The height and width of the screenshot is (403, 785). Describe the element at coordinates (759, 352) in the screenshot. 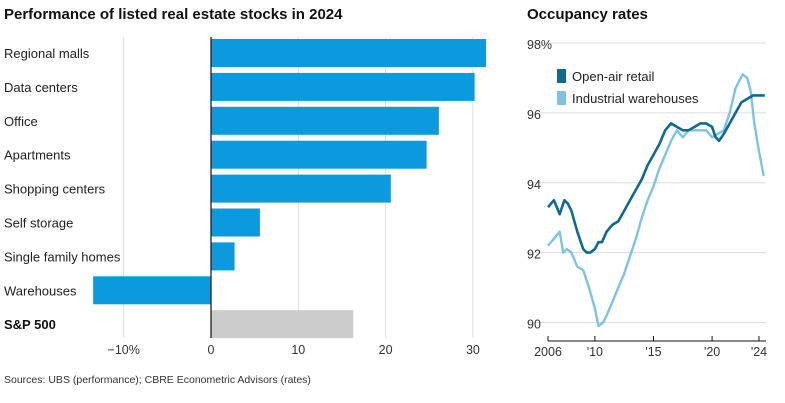

I see `x-tick-label: '24` at that location.